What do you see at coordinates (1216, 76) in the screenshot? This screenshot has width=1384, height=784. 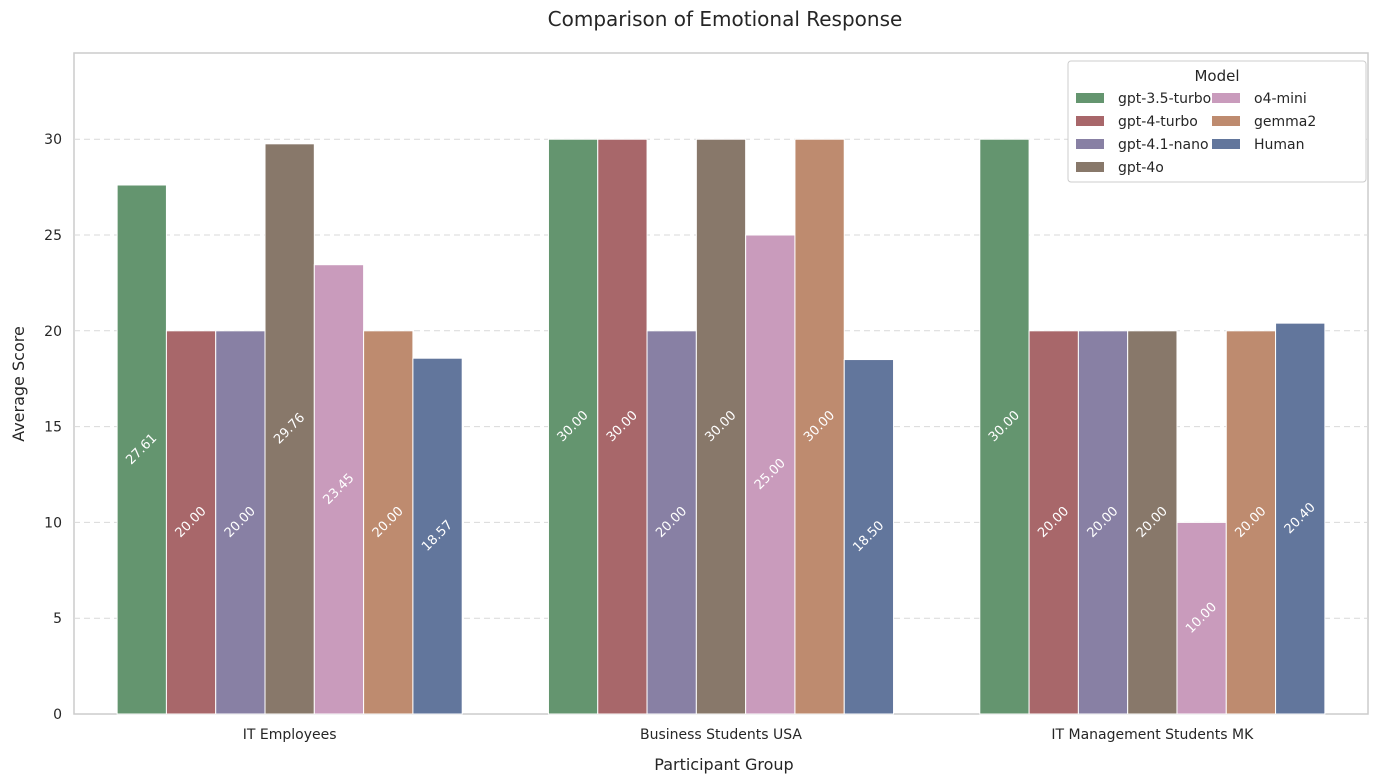 I see `legend-title: Model` at bounding box center [1216, 76].